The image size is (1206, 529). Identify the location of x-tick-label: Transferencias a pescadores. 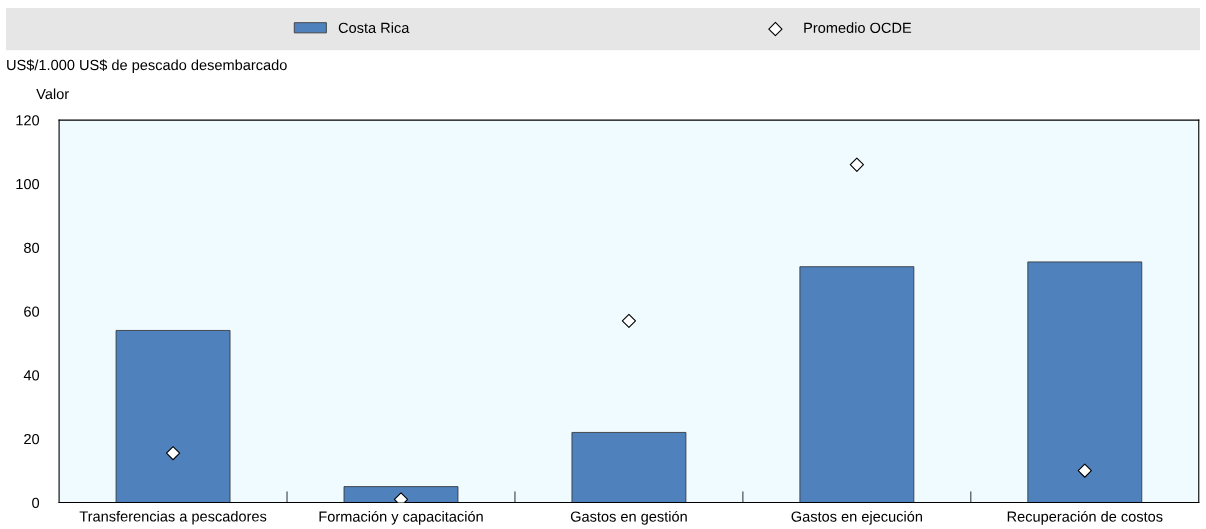
(173, 517).